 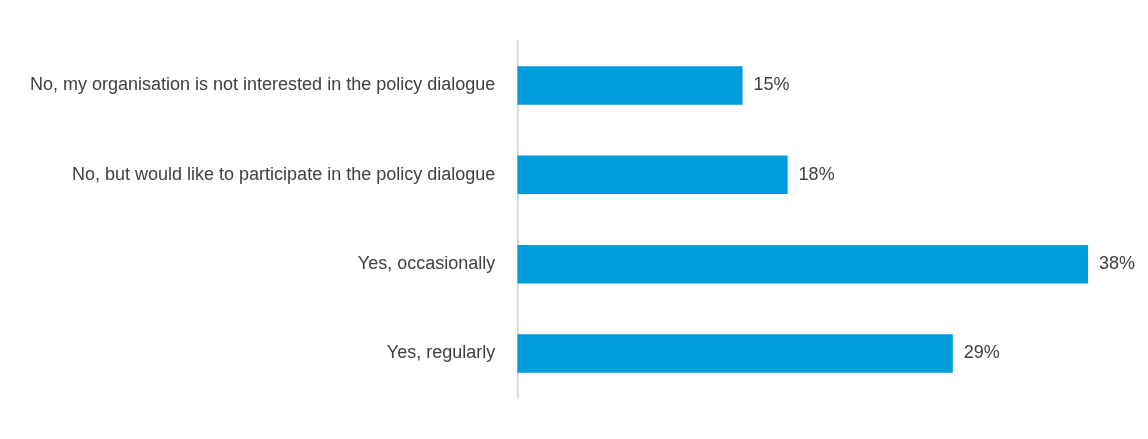 I want to click on y-tick-label: Yes, occasionally, so click(x=426, y=263).